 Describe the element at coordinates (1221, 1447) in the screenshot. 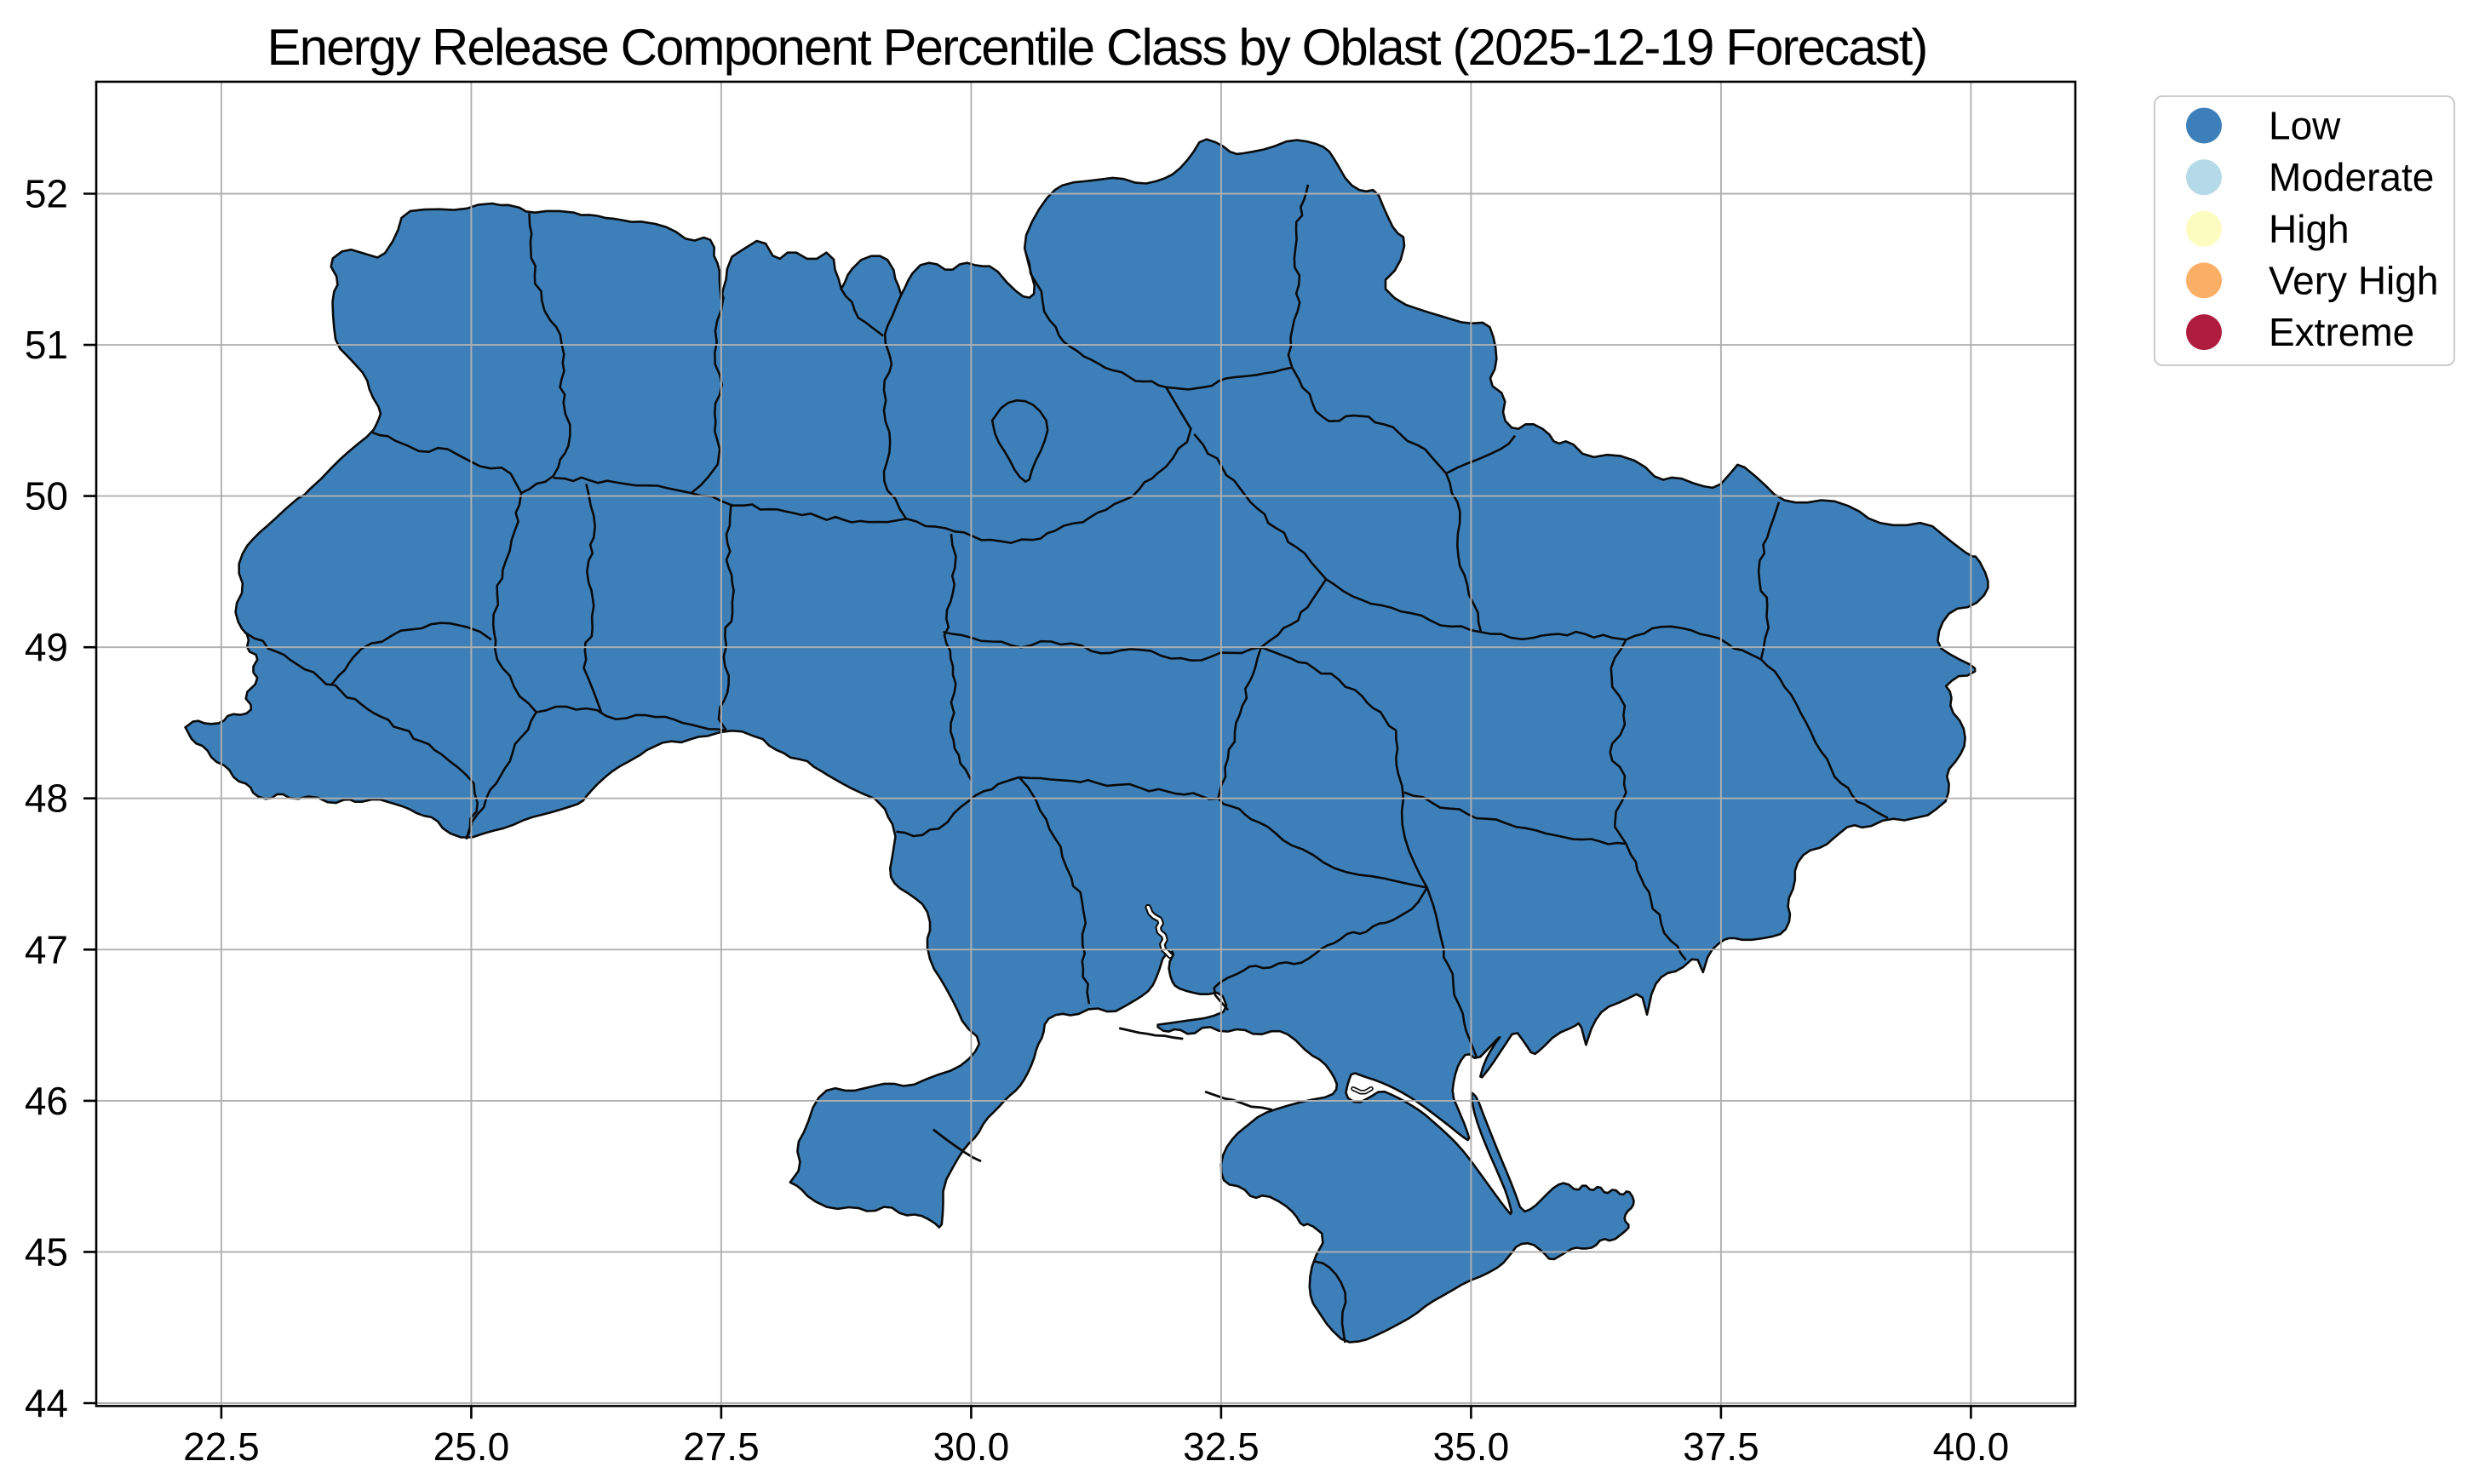

I see `svg-text: 32.5` at that location.